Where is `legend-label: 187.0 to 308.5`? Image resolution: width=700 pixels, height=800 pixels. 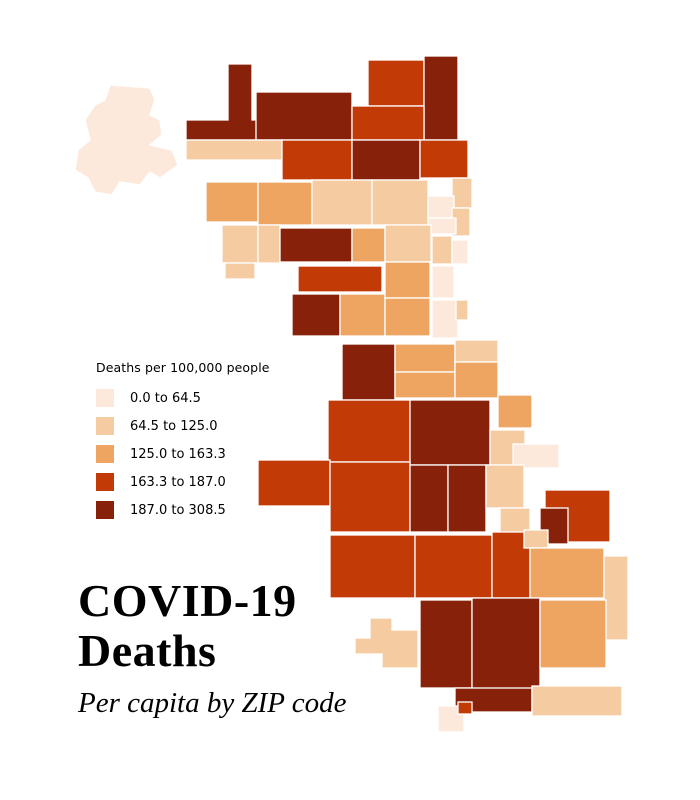
legend-label: 187.0 to 308.5 is located at coordinates (178, 510).